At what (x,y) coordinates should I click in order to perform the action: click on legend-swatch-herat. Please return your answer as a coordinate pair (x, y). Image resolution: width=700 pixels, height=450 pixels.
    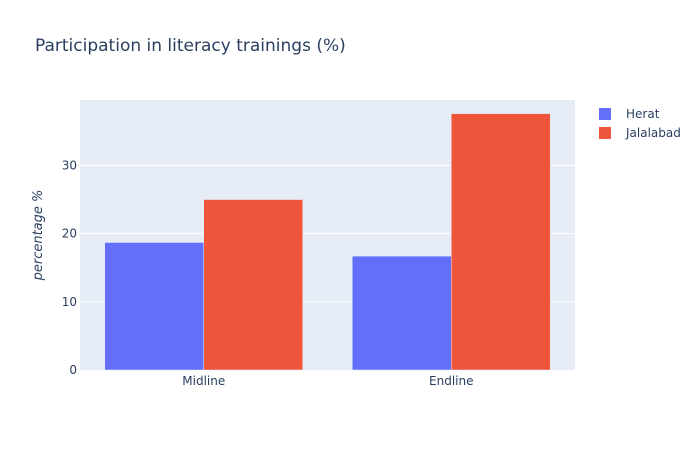
    Looking at the image, I should click on (605, 114).